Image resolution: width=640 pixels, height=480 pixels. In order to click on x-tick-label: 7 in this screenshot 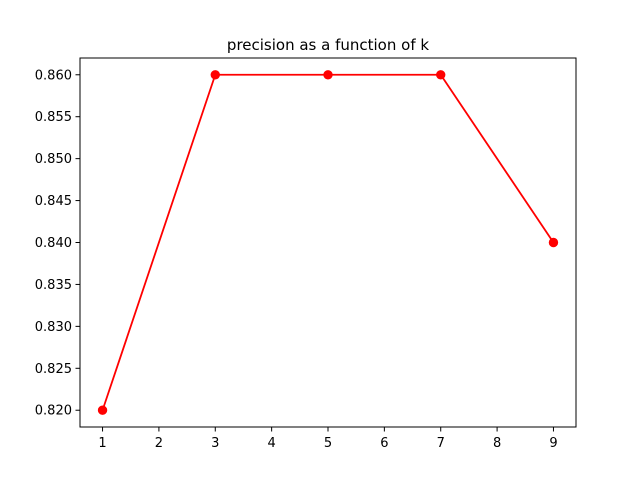, I will do `click(441, 443)`.